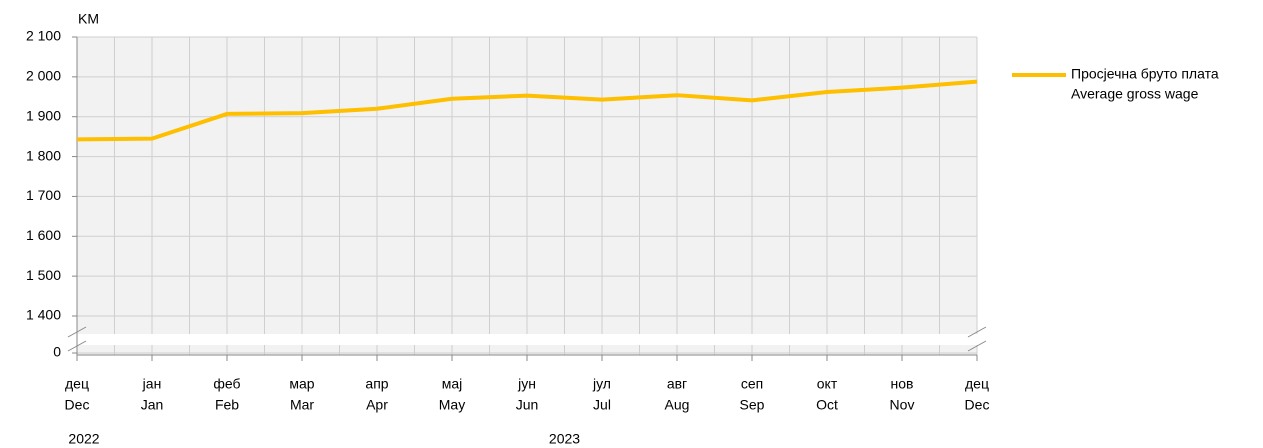 The width and height of the screenshot is (1263, 448). What do you see at coordinates (527, 339) in the screenshot?
I see `axis-break-gap` at bounding box center [527, 339].